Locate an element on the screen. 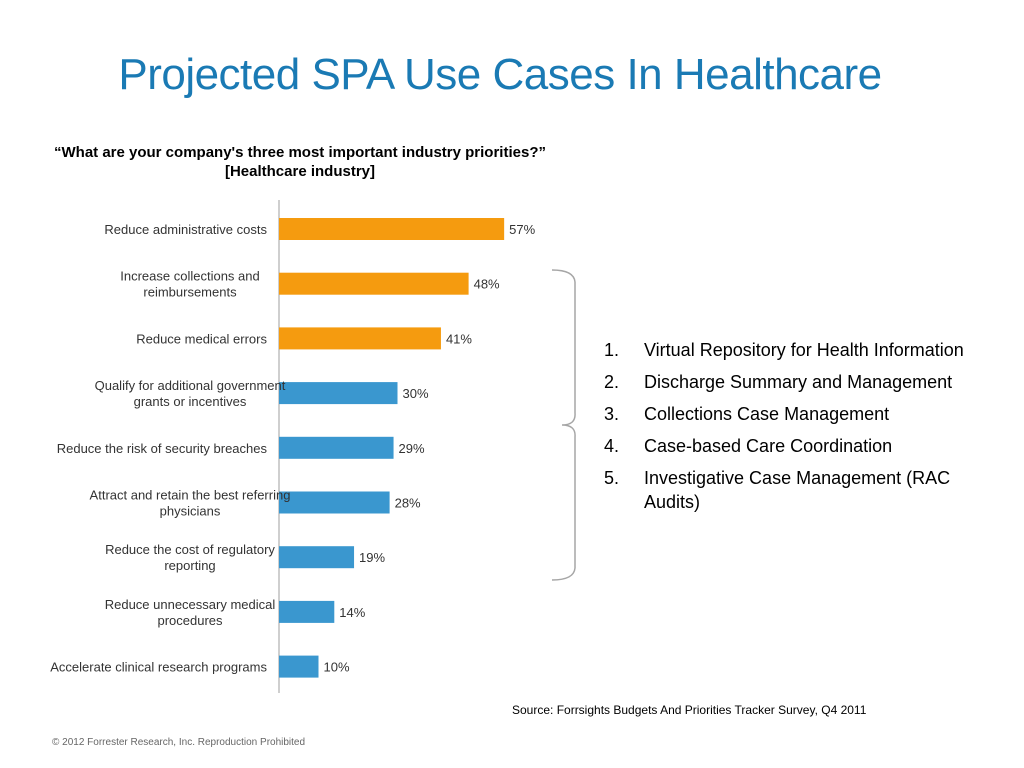  use-case-number: 4. is located at coordinates (612, 446).